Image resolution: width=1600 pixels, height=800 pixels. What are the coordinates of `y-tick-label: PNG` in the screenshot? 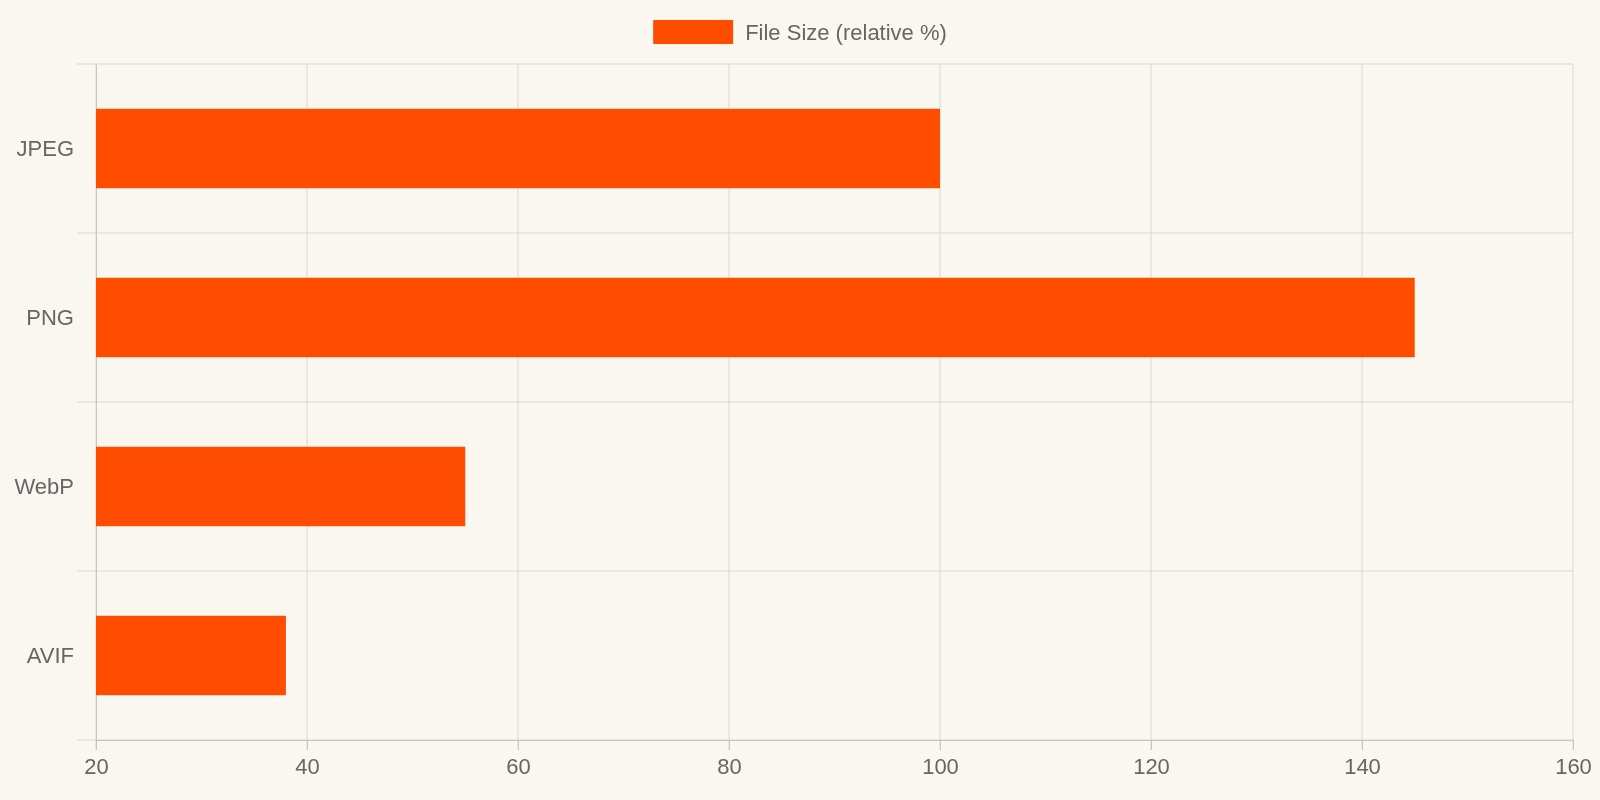 It's located at (50, 317).